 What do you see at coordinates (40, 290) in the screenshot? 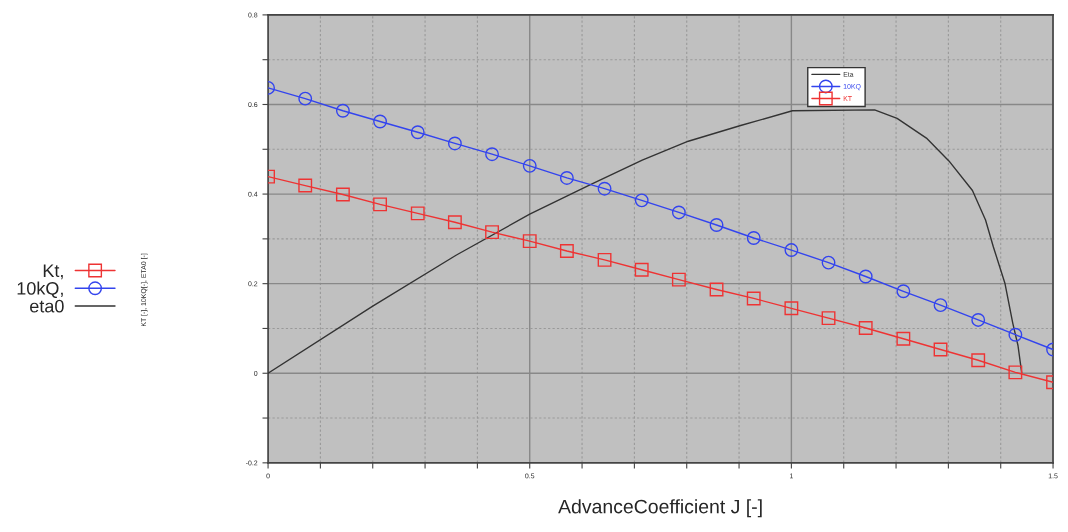
I see `text: 10kQ,` at bounding box center [40, 290].